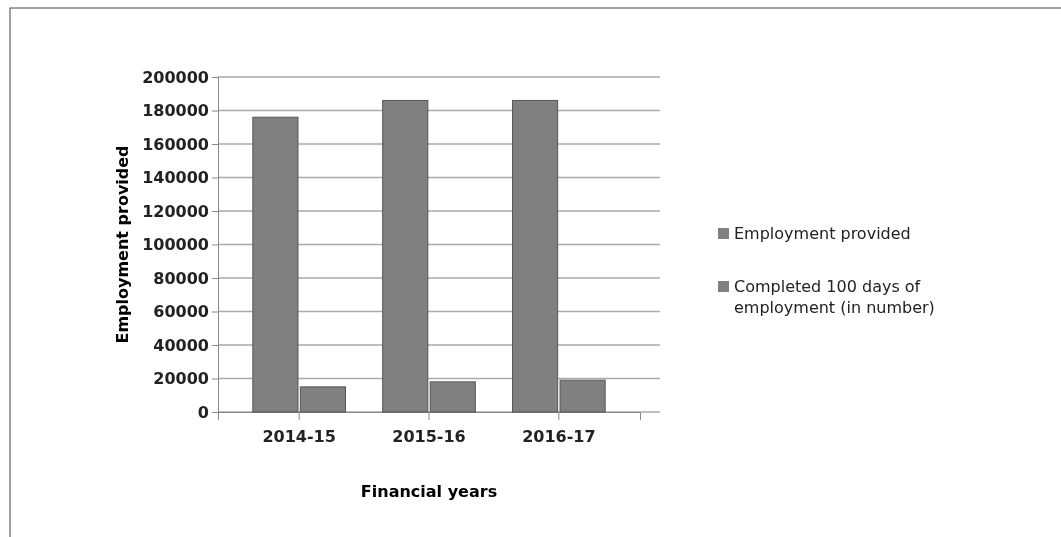  I want to click on x-tick-label: 2014-15, so click(299, 437).